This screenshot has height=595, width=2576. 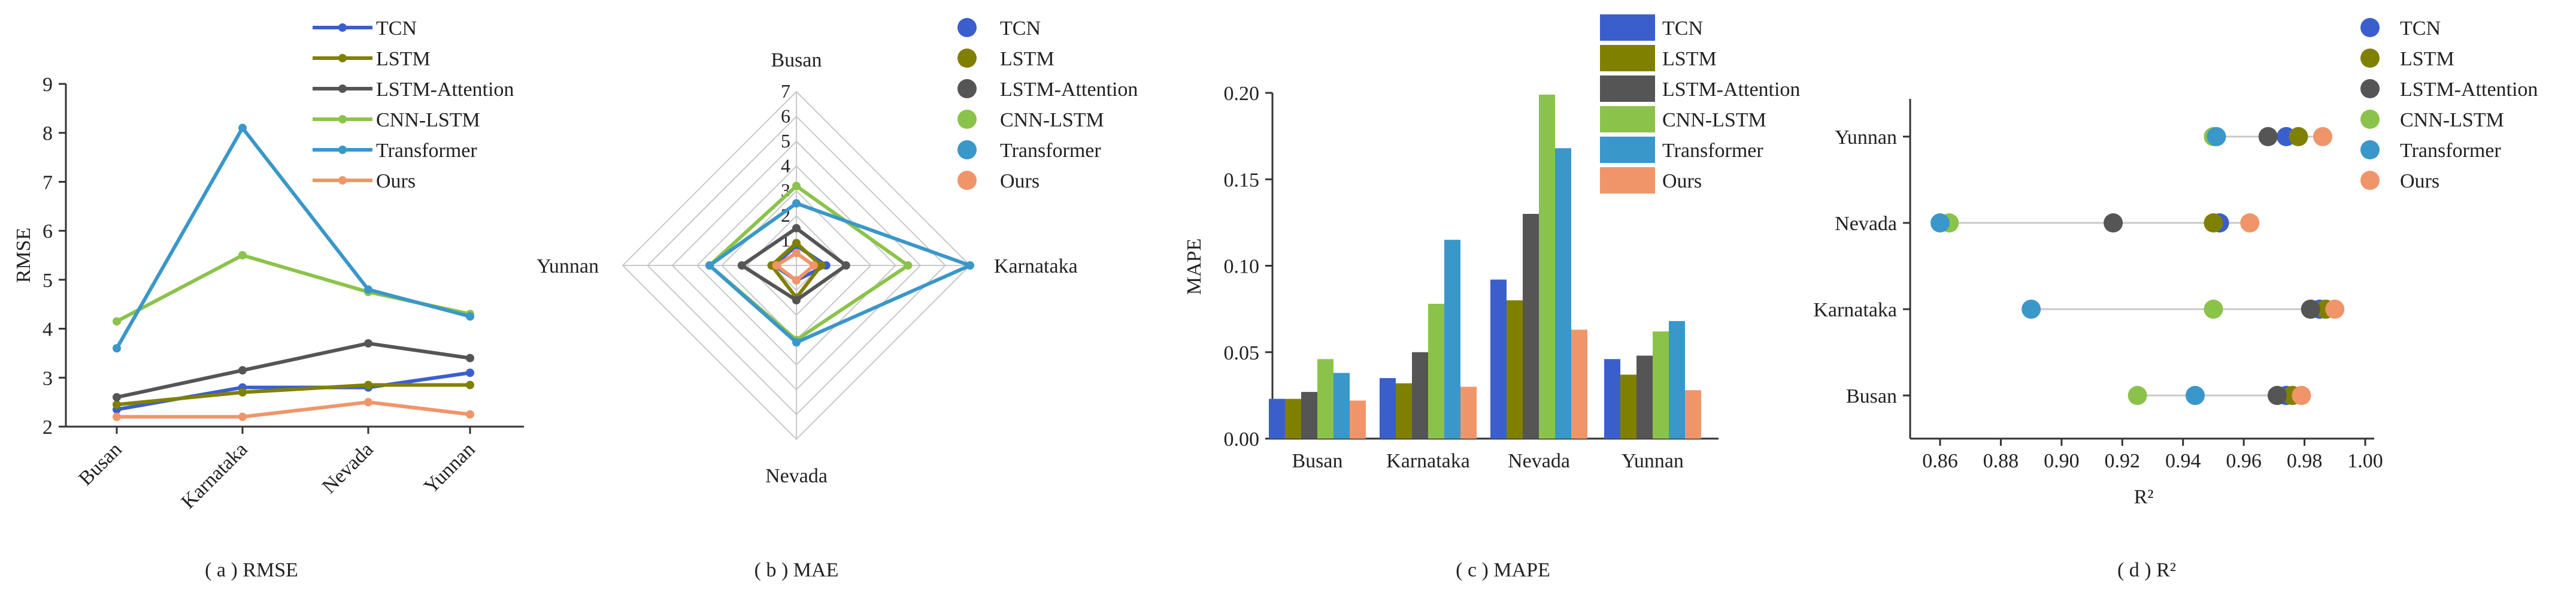 What do you see at coordinates (1317, 461) in the screenshot?
I see `mape-x-tick-label: Busan` at bounding box center [1317, 461].